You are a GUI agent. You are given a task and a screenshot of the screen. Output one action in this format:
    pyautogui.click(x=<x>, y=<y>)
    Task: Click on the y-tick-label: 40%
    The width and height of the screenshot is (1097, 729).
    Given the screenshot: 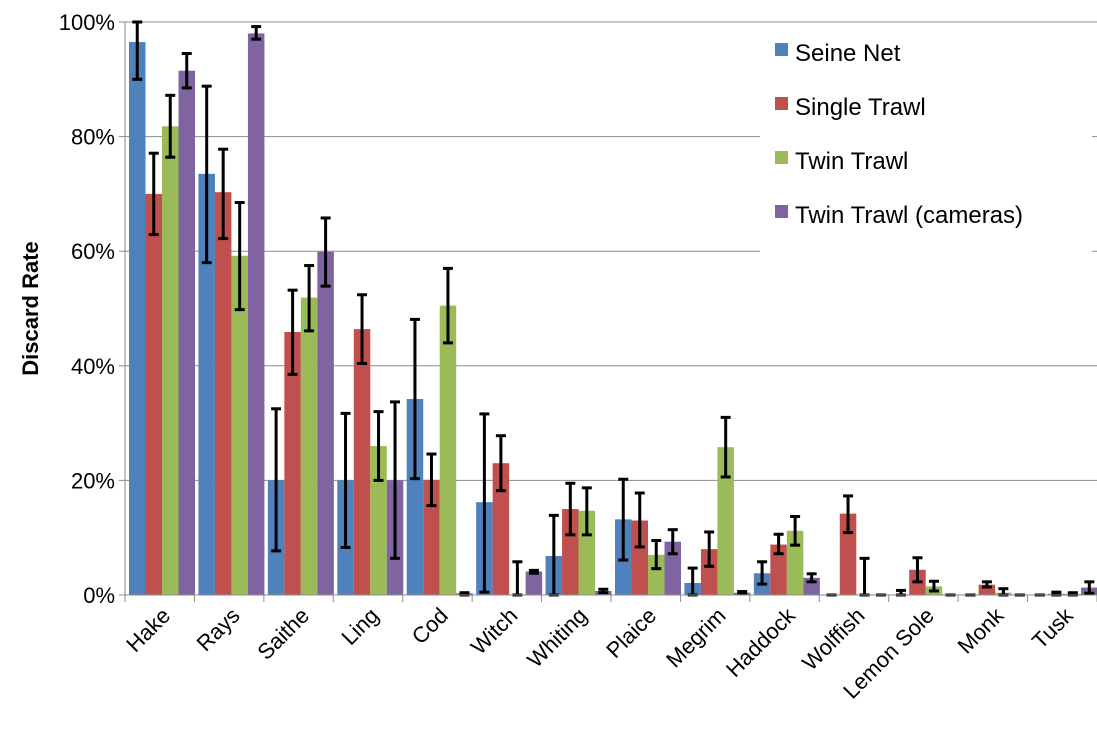 What is the action you would take?
    pyautogui.click(x=93, y=366)
    